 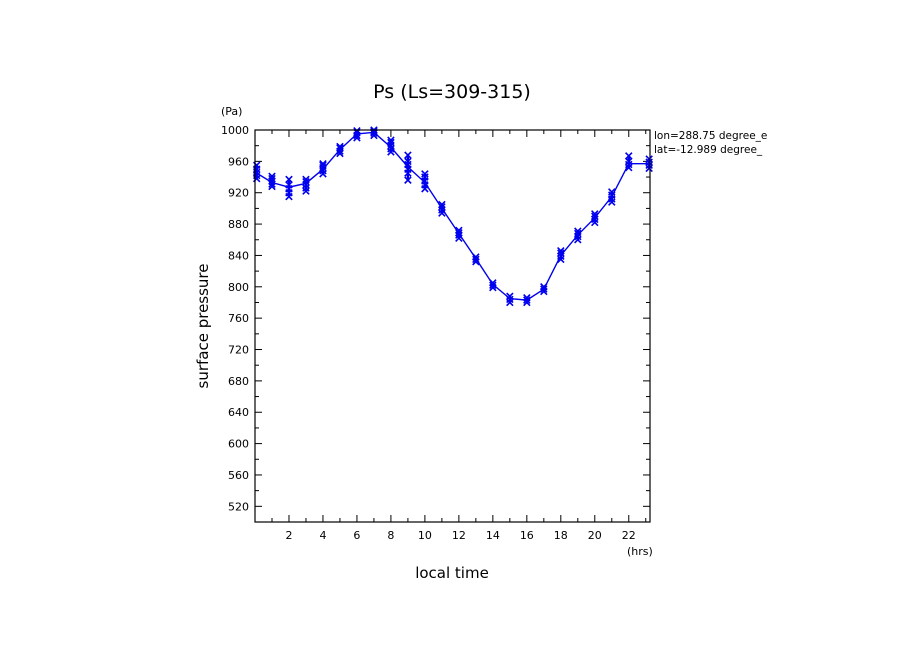 What do you see at coordinates (561, 535) in the screenshot?
I see `x-tick-label: 18` at bounding box center [561, 535].